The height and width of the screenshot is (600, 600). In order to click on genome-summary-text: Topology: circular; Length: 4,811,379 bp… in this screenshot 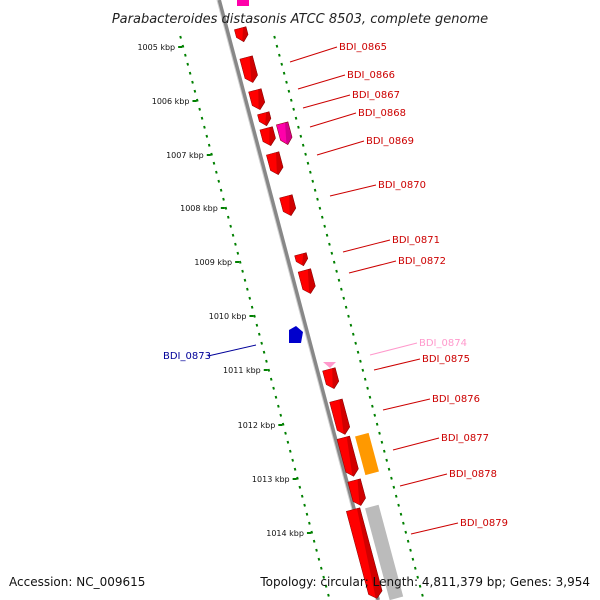, I will do `click(424, 582)`.